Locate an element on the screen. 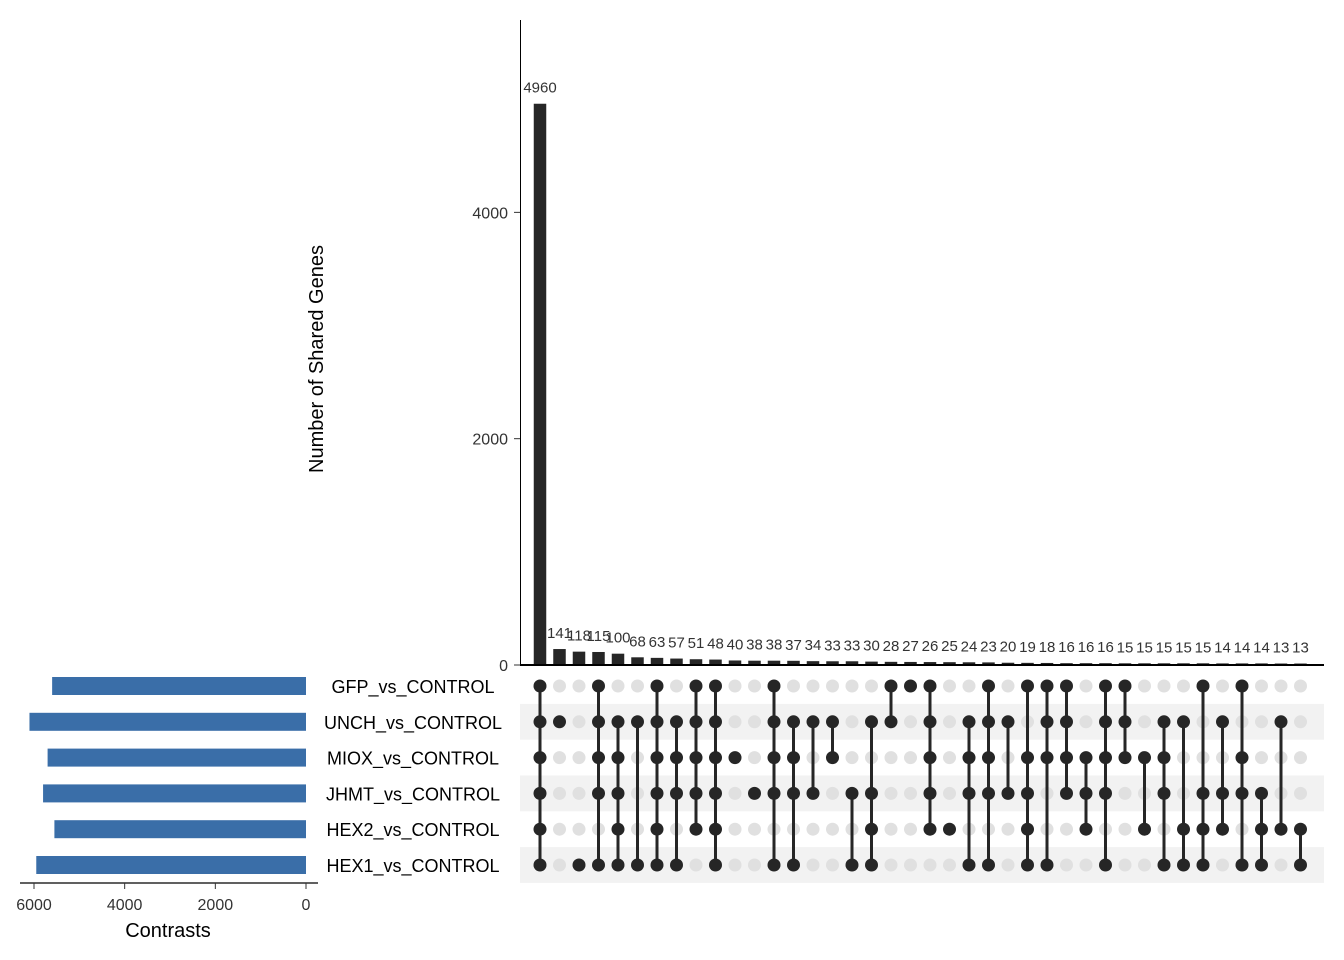  intersection-value-label: 4960 is located at coordinates (539, 88).